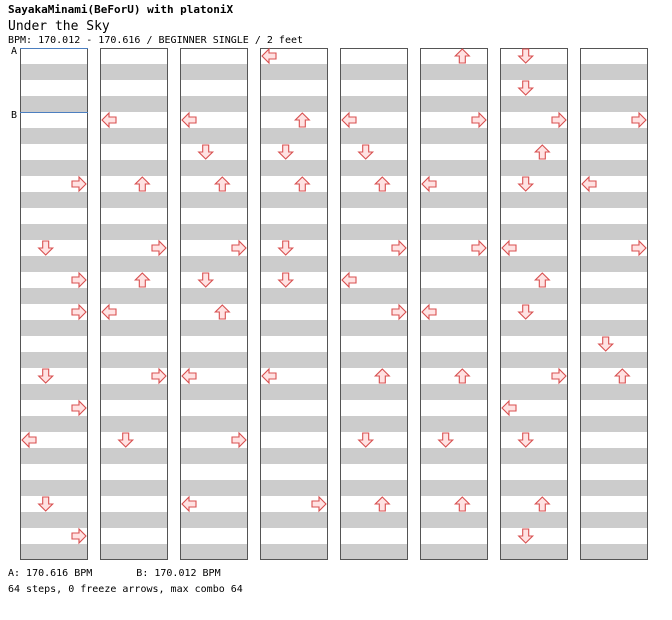  What do you see at coordinates (121, 9) in the screenshot?
I see `artist-title: SayakaMinami(BeForU) with platoniX` at bounding box center [121, 9].